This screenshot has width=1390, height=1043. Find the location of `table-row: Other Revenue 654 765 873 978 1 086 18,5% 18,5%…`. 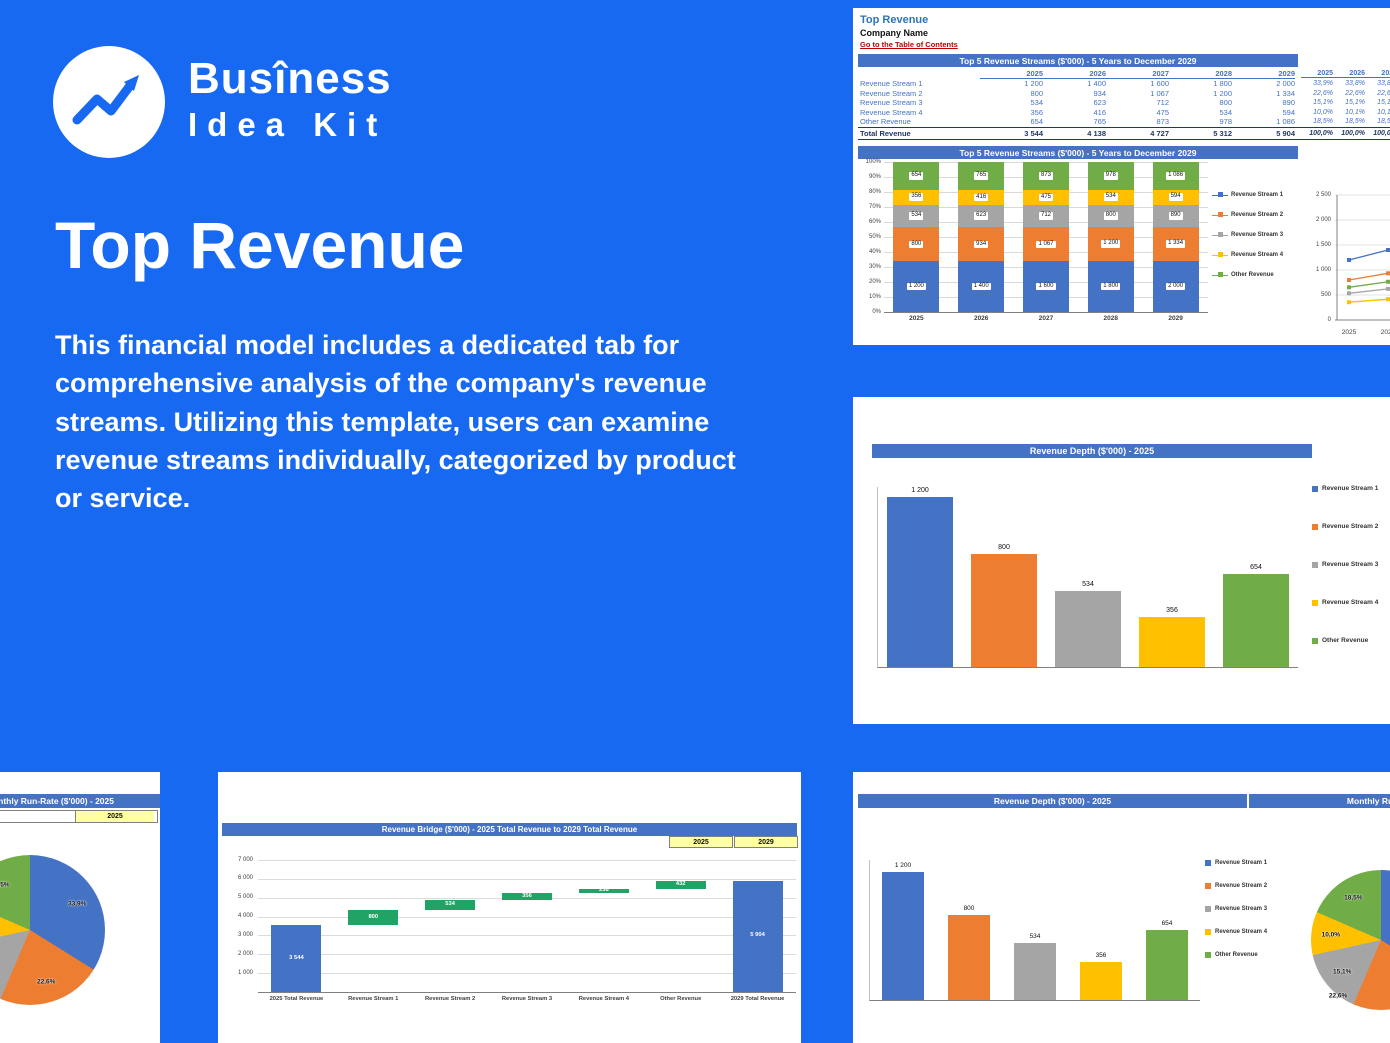

table-row: Other Revenue 654 765 873 978 1 086 18,5% 18,5%… is located at coordinates (1124, 122).